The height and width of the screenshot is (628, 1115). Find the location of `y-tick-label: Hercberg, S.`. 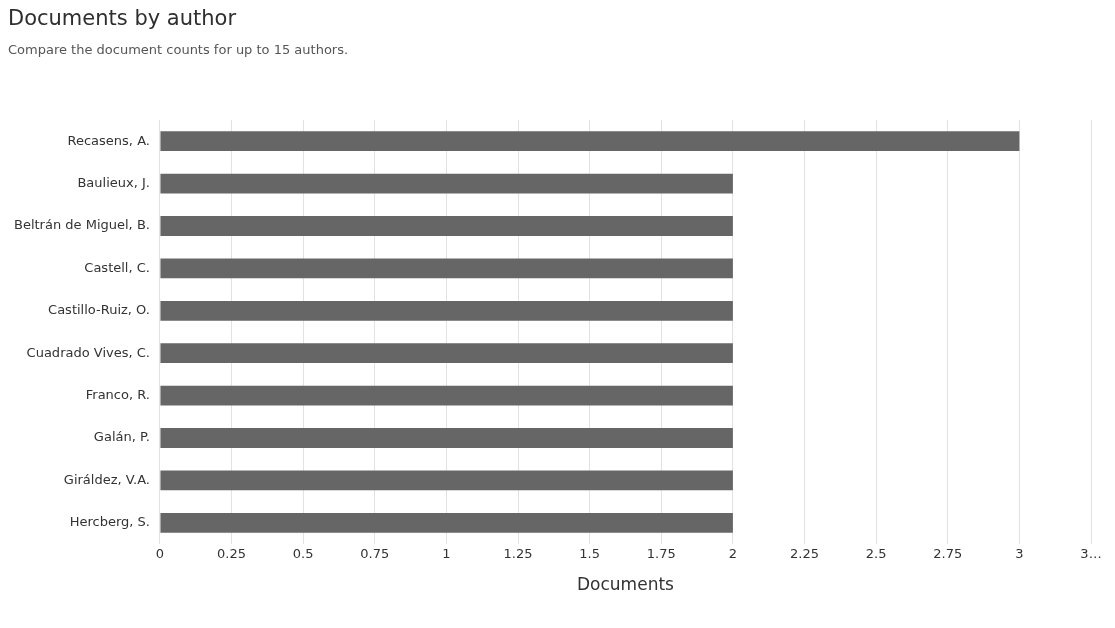

y-tick-label: Hercberg, S. is located at coordinates (109, 522).